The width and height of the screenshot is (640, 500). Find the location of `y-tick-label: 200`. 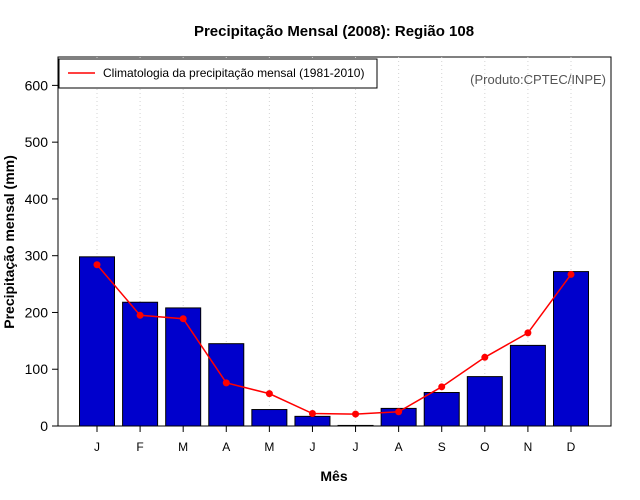

y-tick-label: 200 is located at coordinates (37, 312).